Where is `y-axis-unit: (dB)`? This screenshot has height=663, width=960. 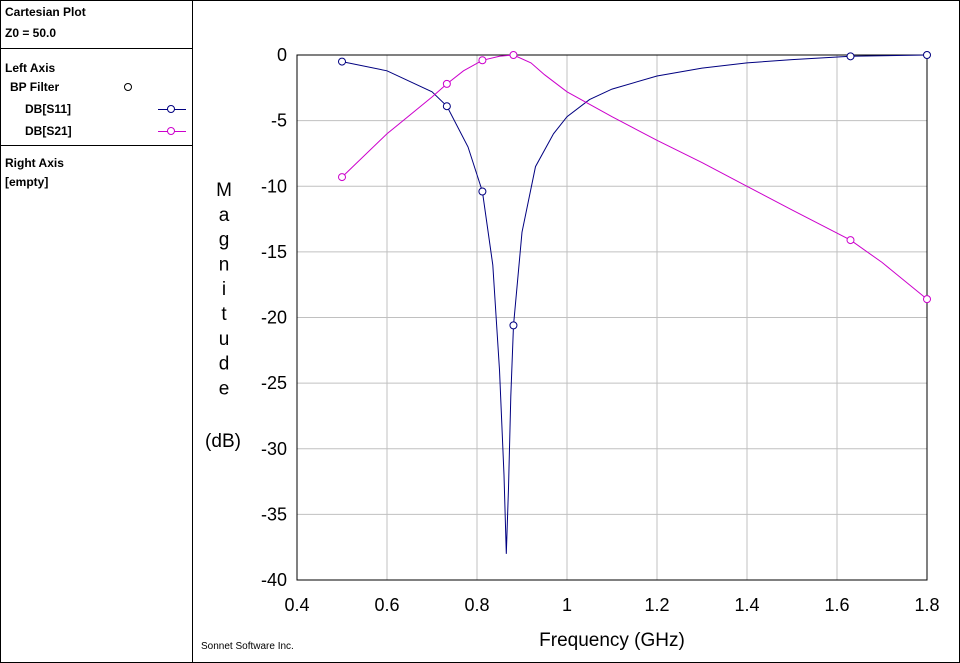 y-axis-unit: (dB) is located at coordinates (223, 441).